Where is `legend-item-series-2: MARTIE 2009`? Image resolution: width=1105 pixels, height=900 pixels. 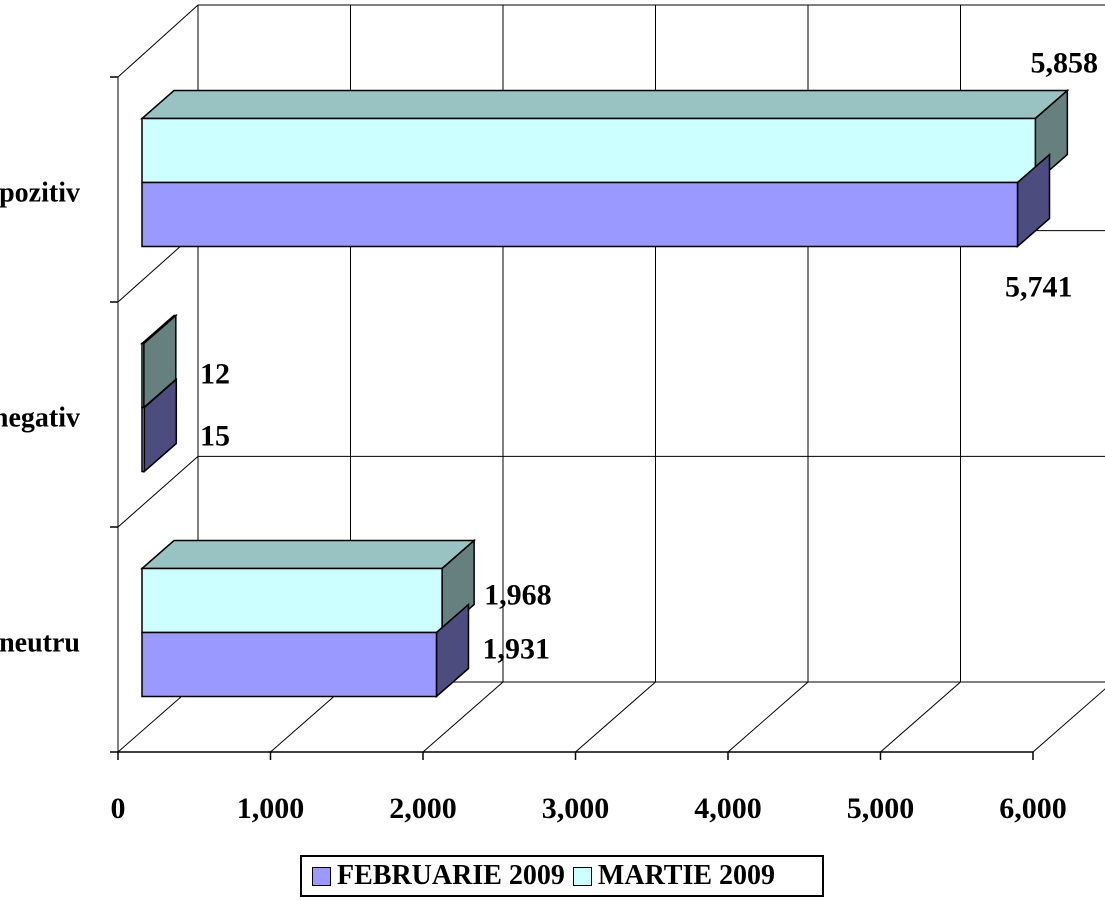
legend-item-series-2: MARTIE 2009 is located at coordinates (674, 876).